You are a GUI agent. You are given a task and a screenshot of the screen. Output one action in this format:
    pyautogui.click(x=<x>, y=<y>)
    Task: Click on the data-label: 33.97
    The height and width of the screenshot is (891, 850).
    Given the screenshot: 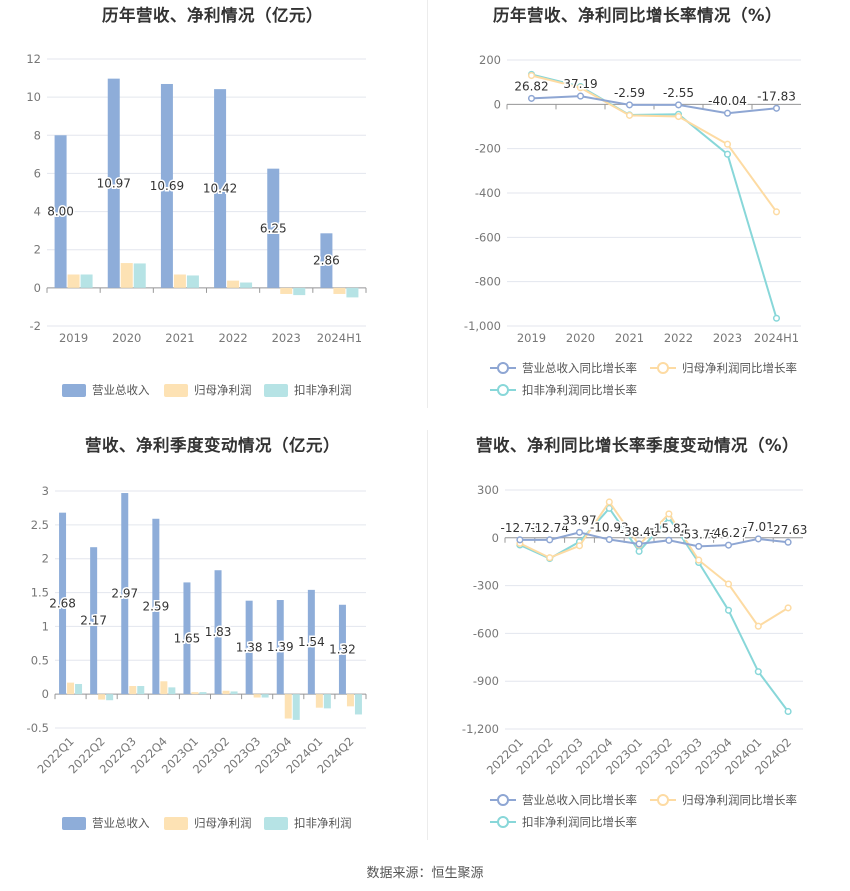 What is the action you would take?
    pyautogui.click(x=579, y=520)
    